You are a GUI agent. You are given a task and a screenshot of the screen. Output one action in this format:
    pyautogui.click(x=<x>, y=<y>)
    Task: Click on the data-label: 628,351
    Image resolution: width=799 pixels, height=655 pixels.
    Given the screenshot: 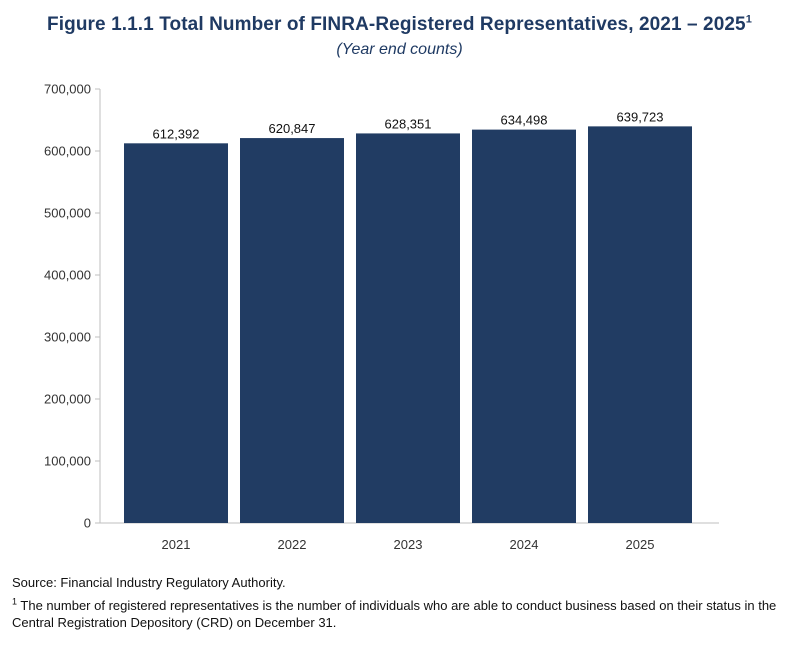 What is the action you would take?
    pyautogui.click(x=408, y=123)
    